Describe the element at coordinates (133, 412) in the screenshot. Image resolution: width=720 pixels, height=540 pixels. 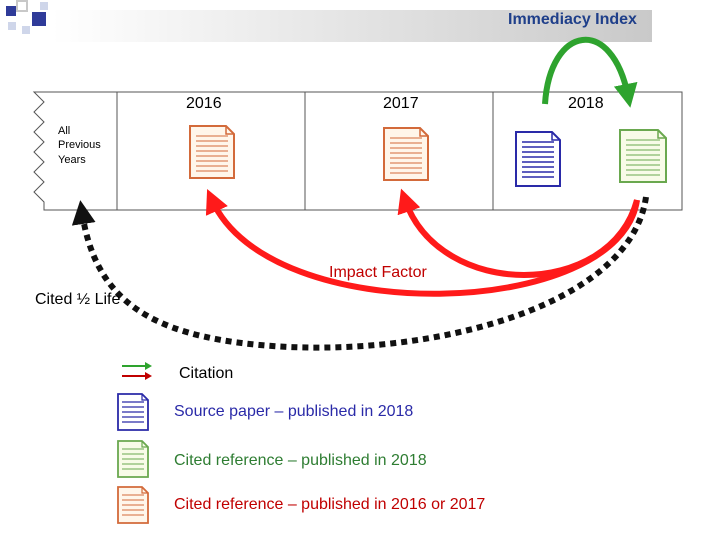
I see `legend-source-document-icon` at that location.